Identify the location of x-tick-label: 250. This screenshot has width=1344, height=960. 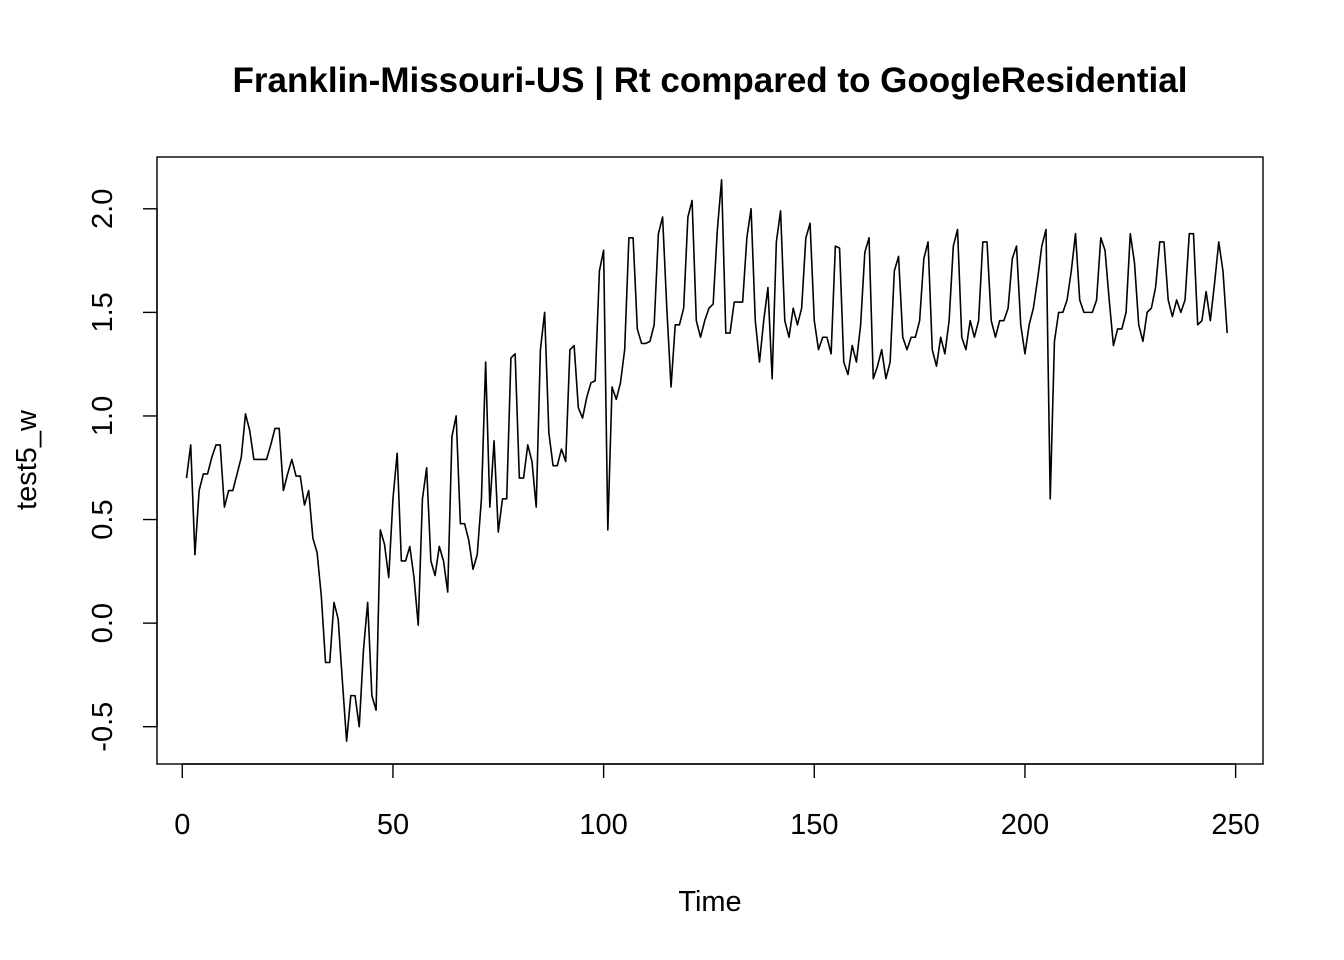
(1235, 825).